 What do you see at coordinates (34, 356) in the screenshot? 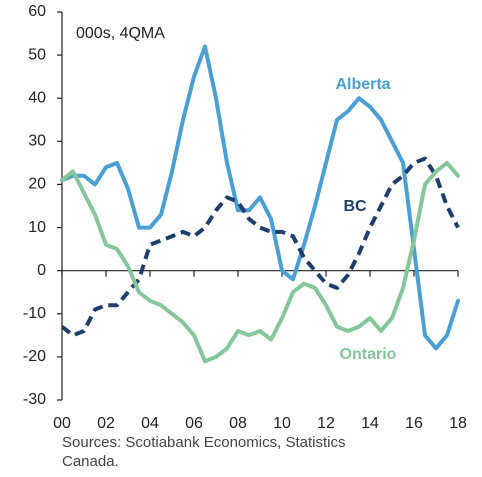
I see `y-tick-label: -20` at bounding box center [34, 356].